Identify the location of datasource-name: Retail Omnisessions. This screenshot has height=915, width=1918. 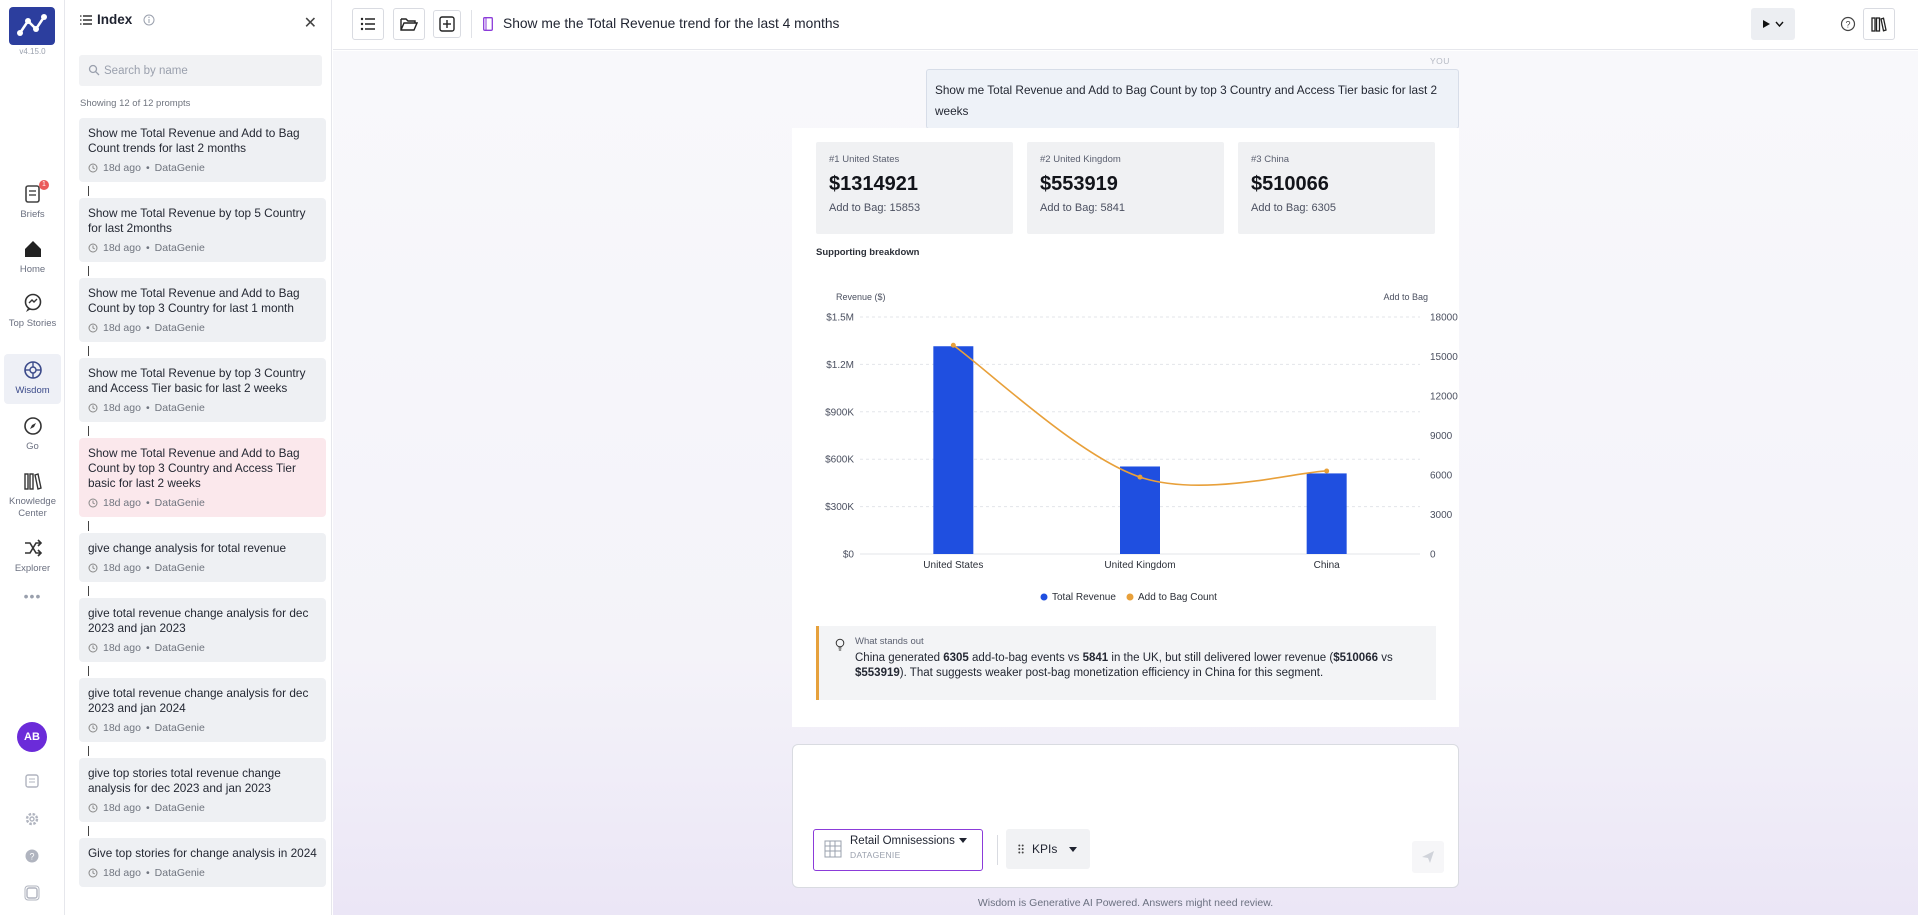
(911, 841).